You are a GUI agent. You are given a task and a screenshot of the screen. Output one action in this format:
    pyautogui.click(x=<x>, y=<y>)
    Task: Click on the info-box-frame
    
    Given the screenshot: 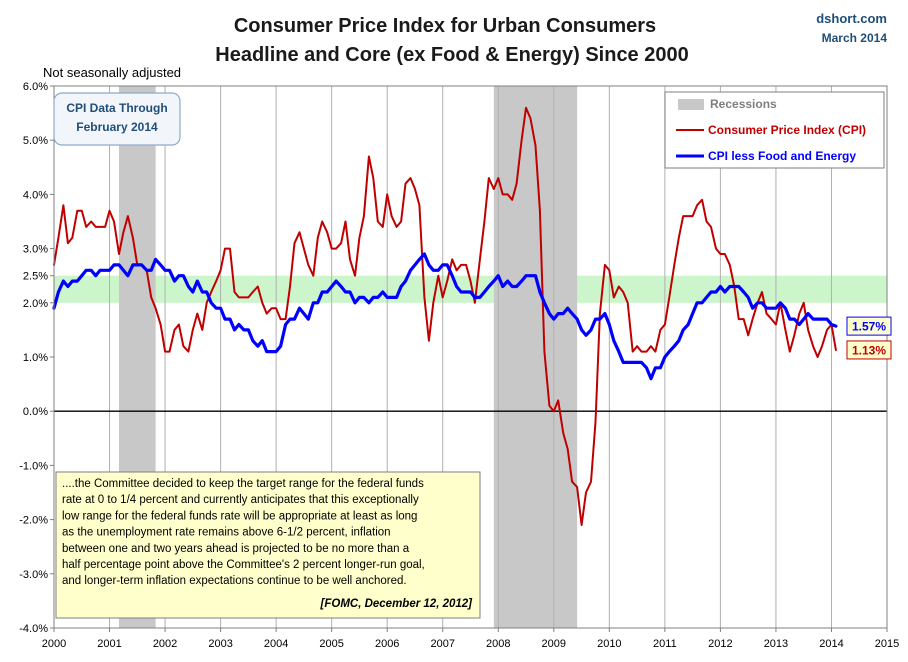 What is the action you would take?
    pyautogui.click(x=117, y=119)
    